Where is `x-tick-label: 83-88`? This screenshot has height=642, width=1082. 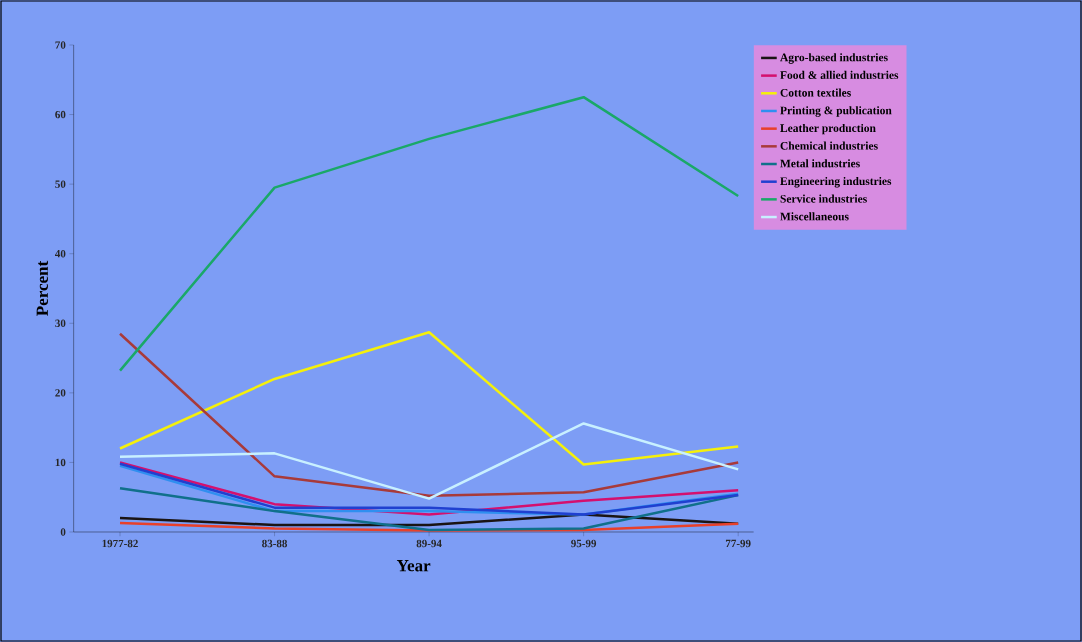 x-tick-label: 83-88 is located at coordinates (275, 543).